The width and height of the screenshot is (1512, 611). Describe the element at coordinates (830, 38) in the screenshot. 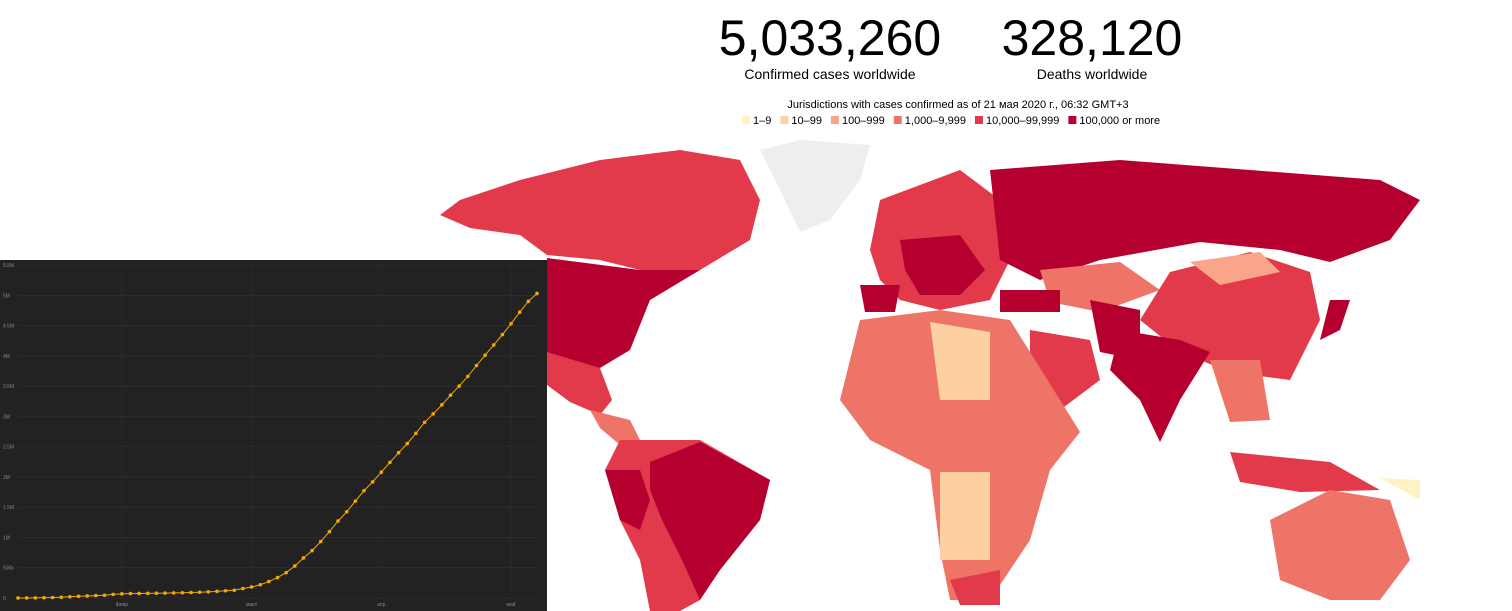

I see `stat-value: 5,033,260` at that location.